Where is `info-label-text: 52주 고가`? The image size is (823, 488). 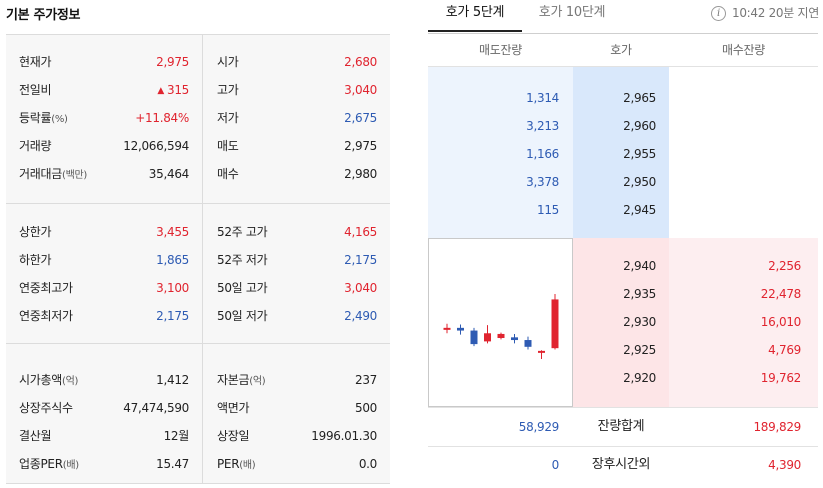 info-label-text: 52주 고가 is located at coordinates (242, 232).